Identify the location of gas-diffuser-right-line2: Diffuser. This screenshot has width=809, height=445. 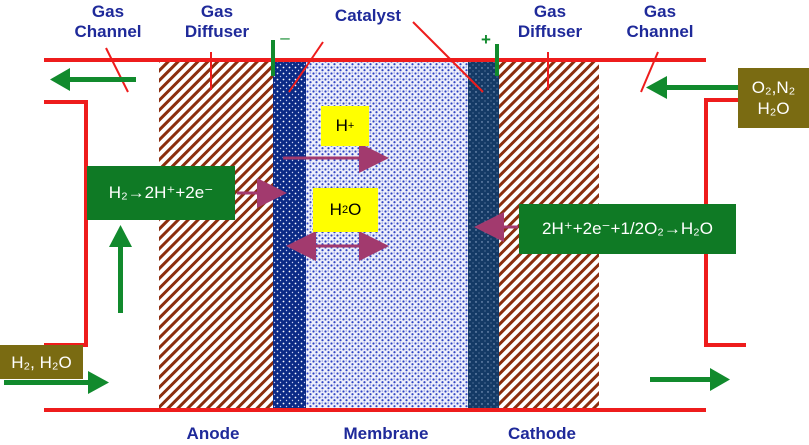
(550, 31).